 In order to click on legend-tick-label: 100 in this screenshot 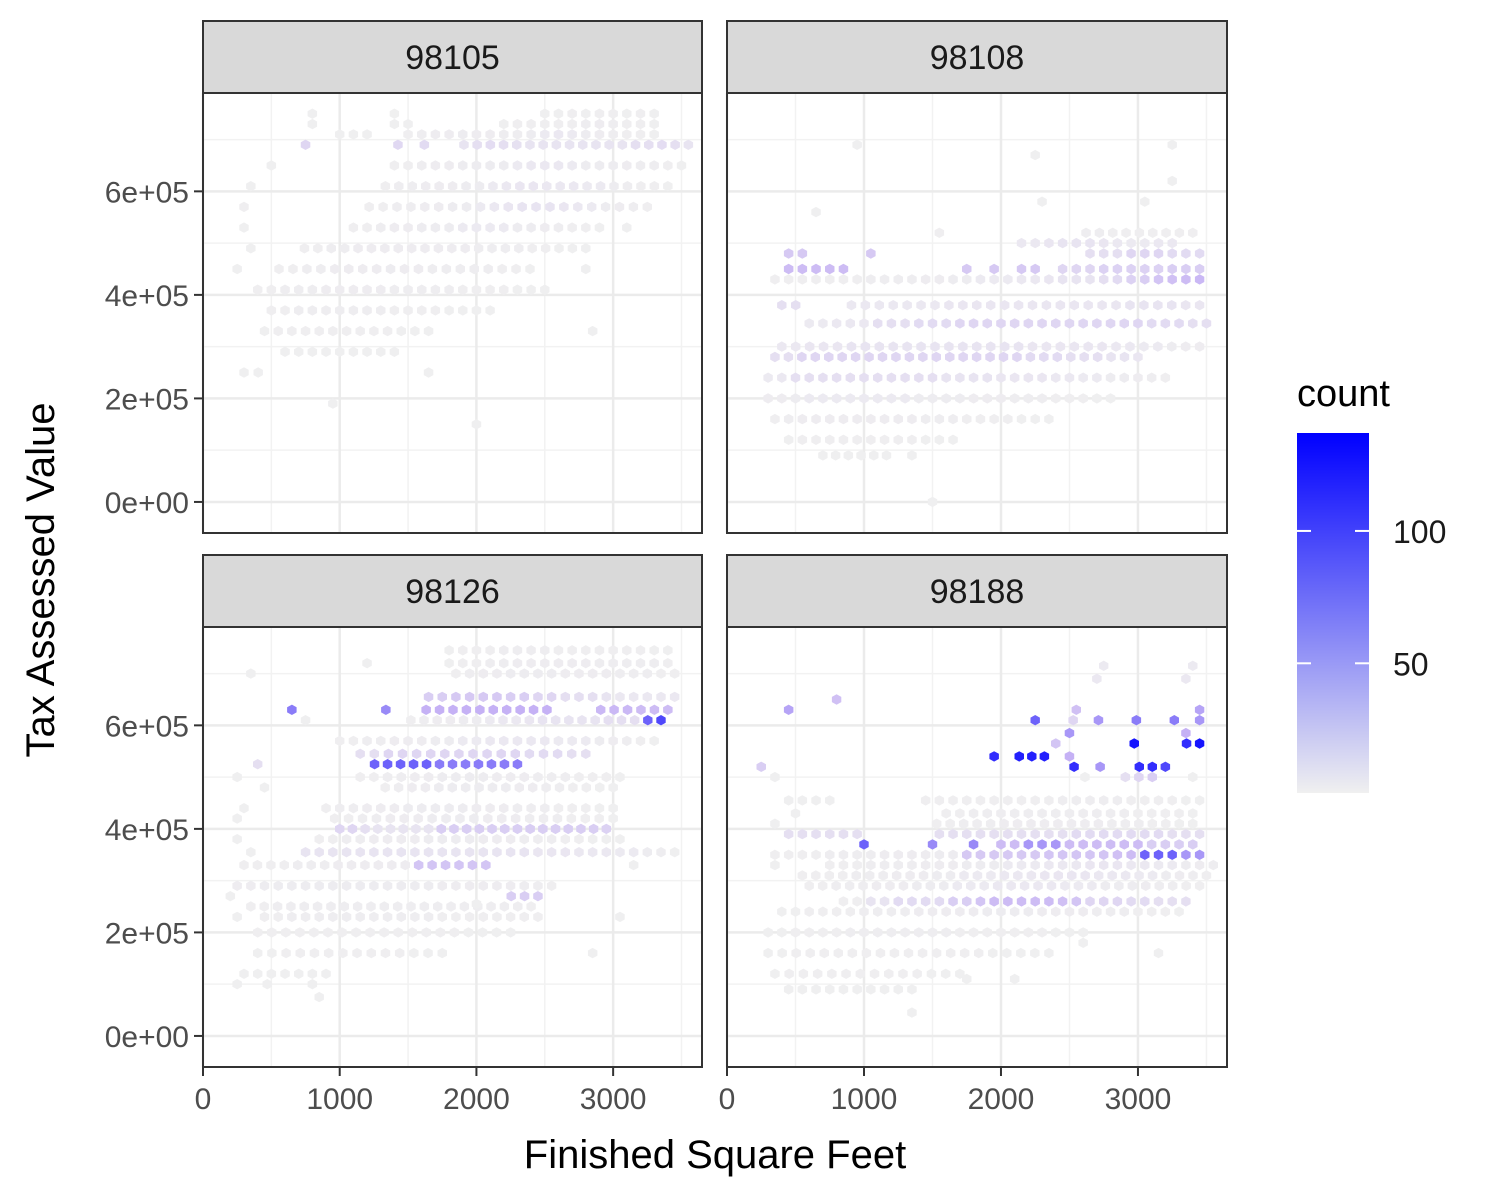, I will do `click(1419, 532)`.